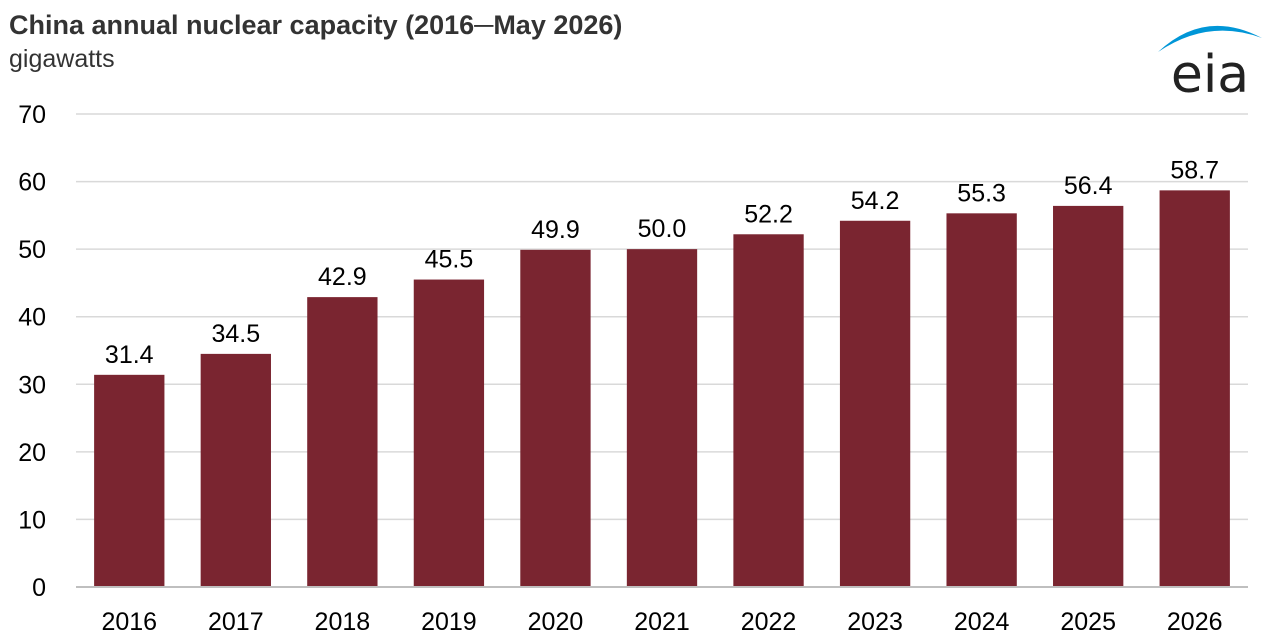  Describe the element at coordinates (1210, 38) in the screenshot. I see `logo-arc-icon` at that location.